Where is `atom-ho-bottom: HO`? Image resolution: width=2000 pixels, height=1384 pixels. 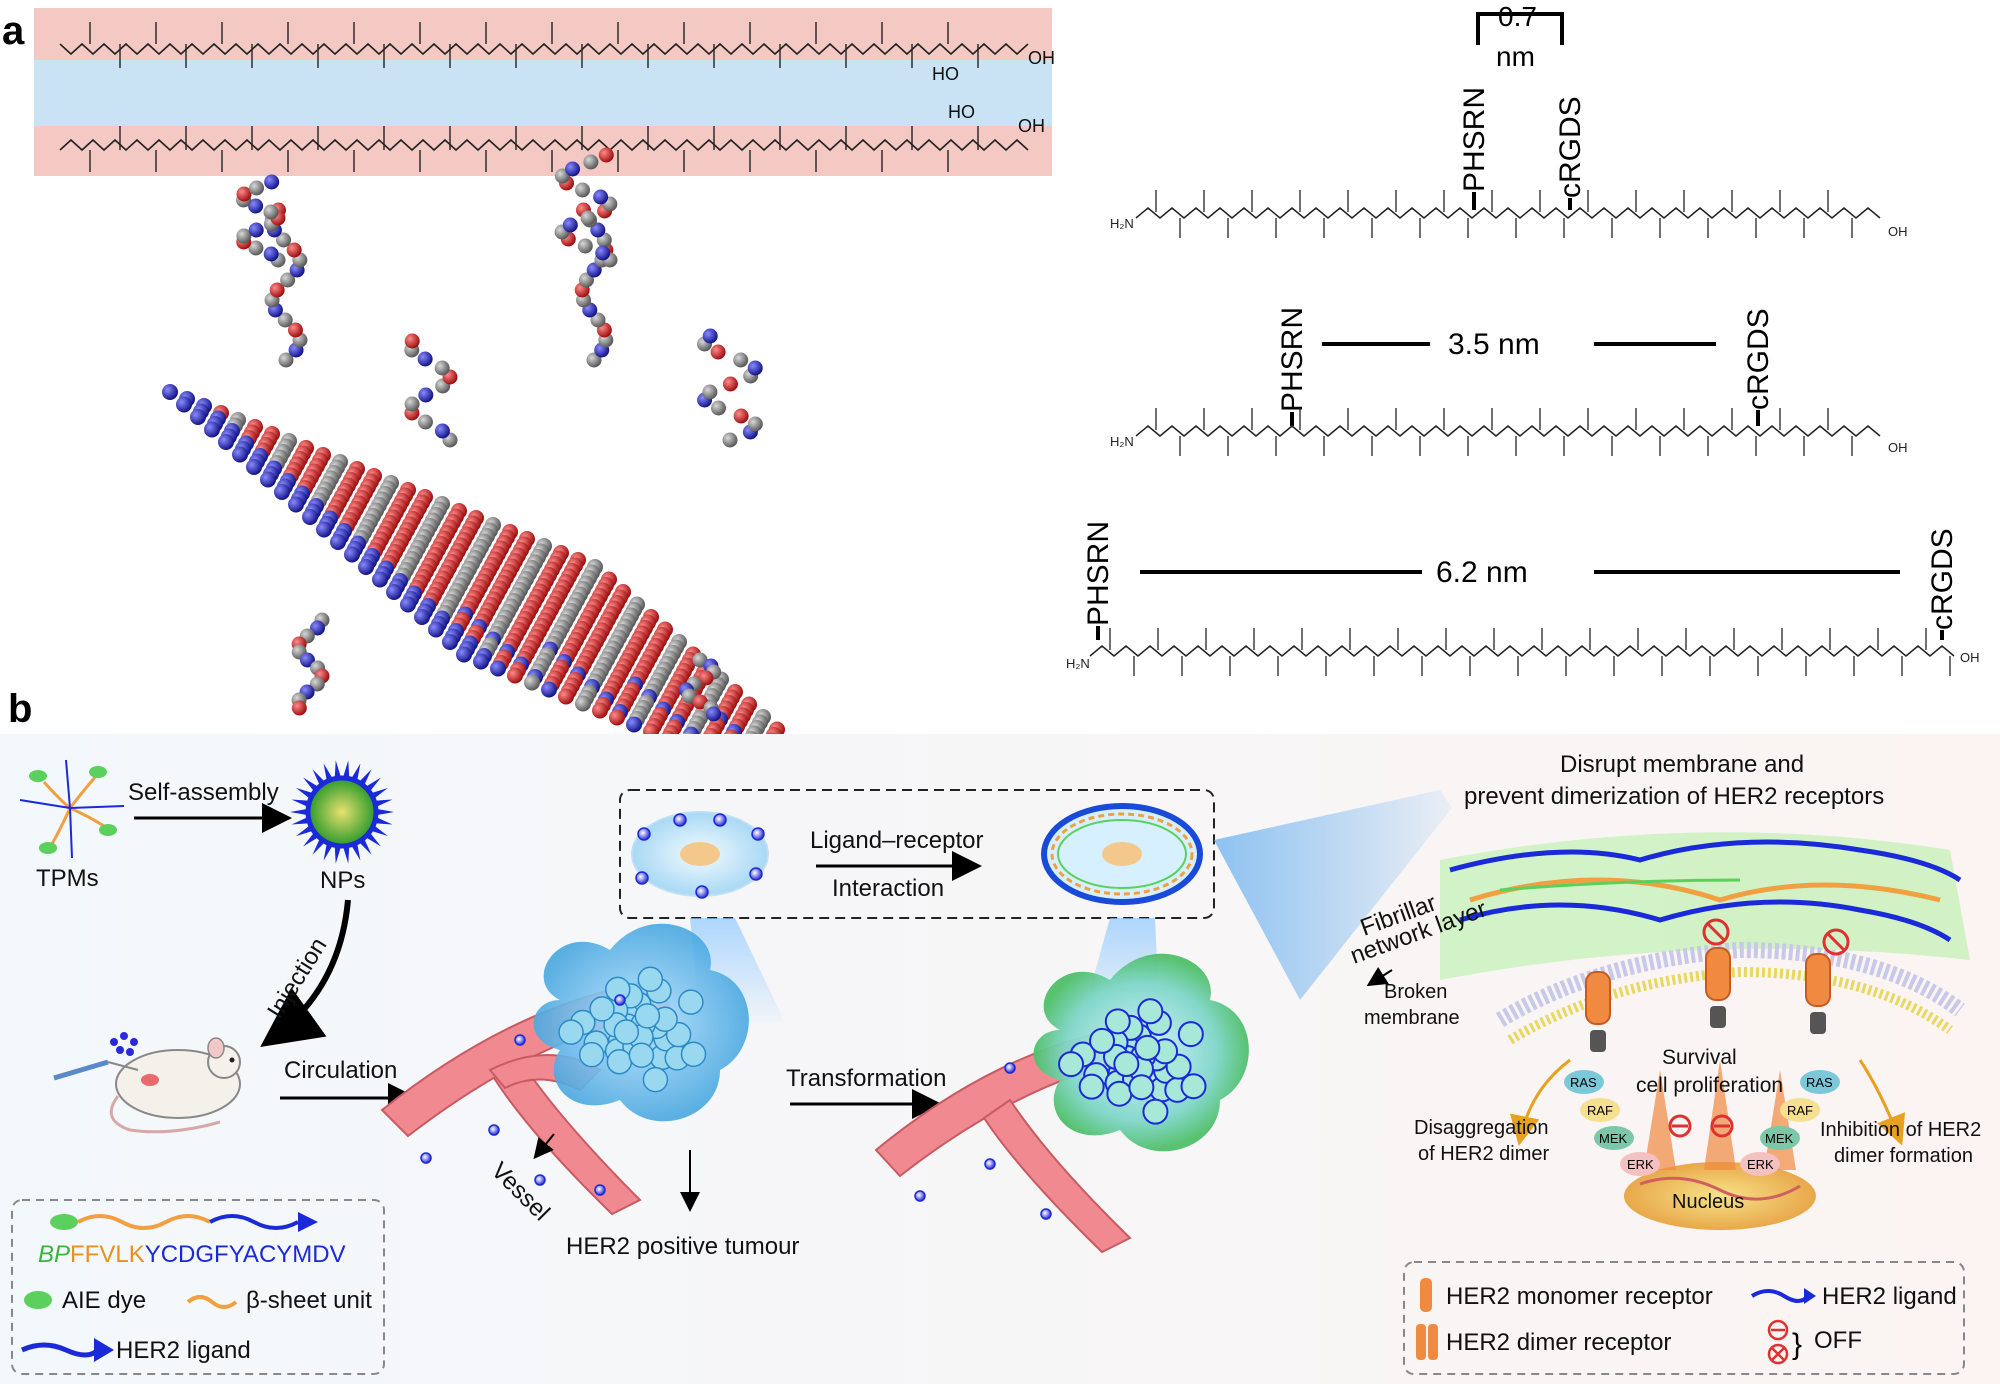
atom-ho-bottom: HO is located at coordinates (961, 112).